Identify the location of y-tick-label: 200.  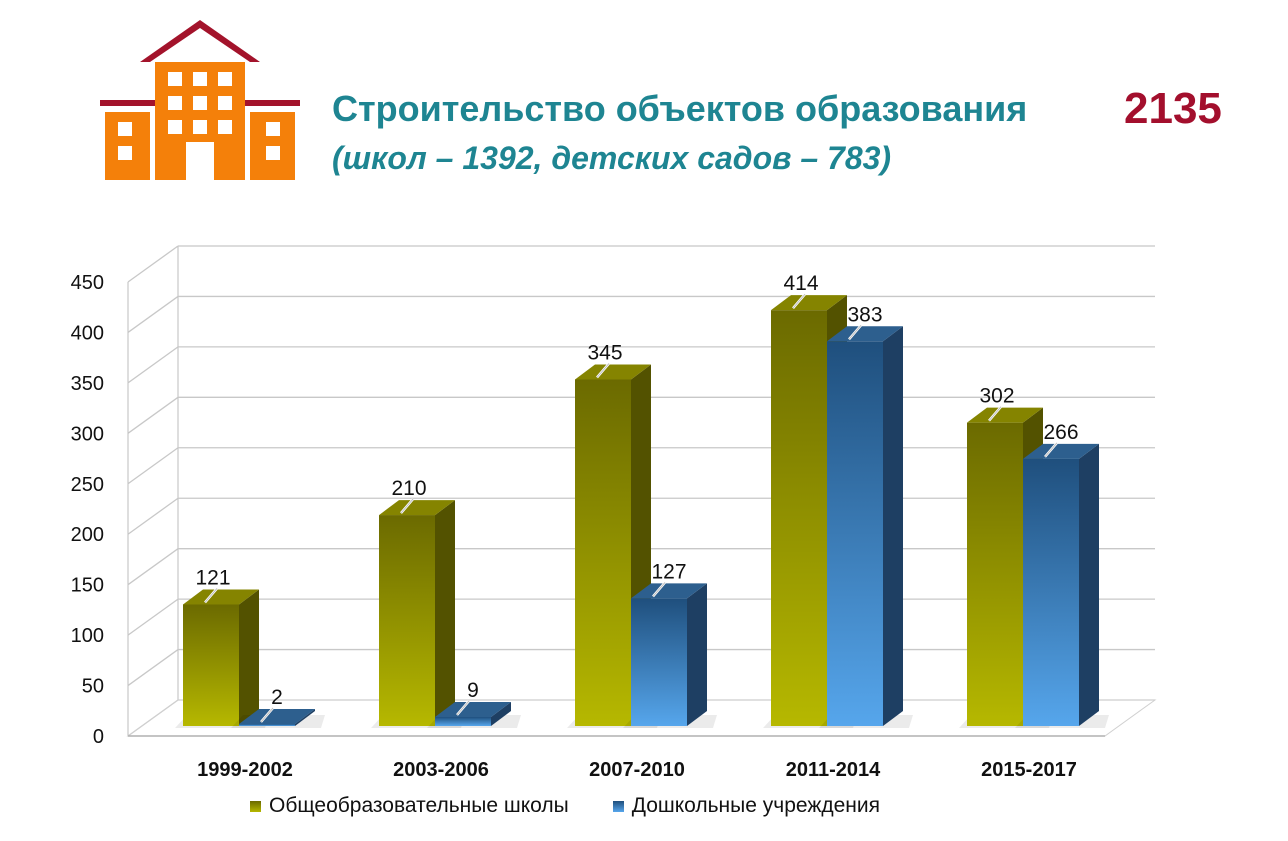
(87, 535).